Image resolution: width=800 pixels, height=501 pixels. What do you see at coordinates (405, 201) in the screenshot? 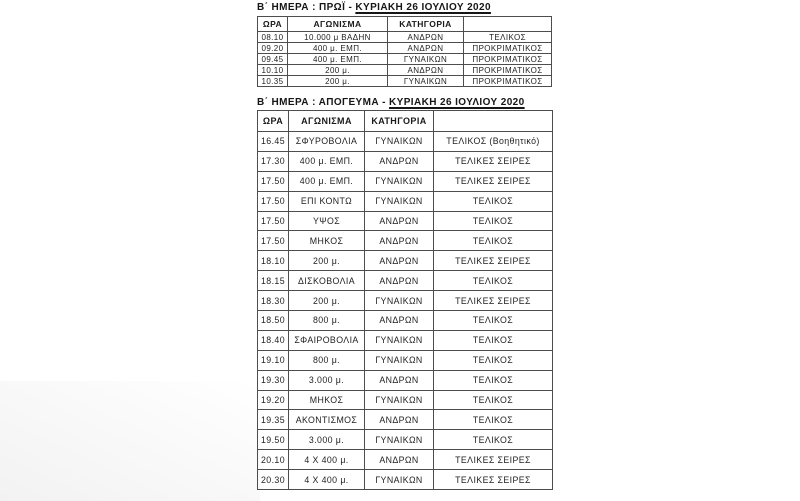
I see `table-row: 17.50 ΕΠΙ ΚΟΝΤΩ ΓΥΝΑΙΚΩΝ ΤΕΛΙΚΟΣ` at bounding box center [405, 201].